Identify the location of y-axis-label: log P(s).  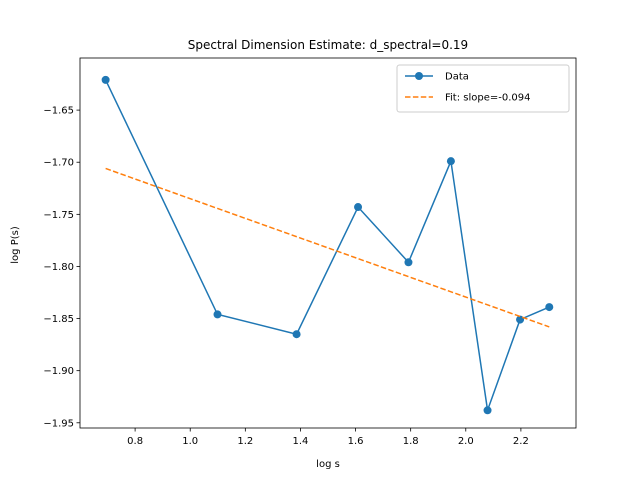
(15, 245).